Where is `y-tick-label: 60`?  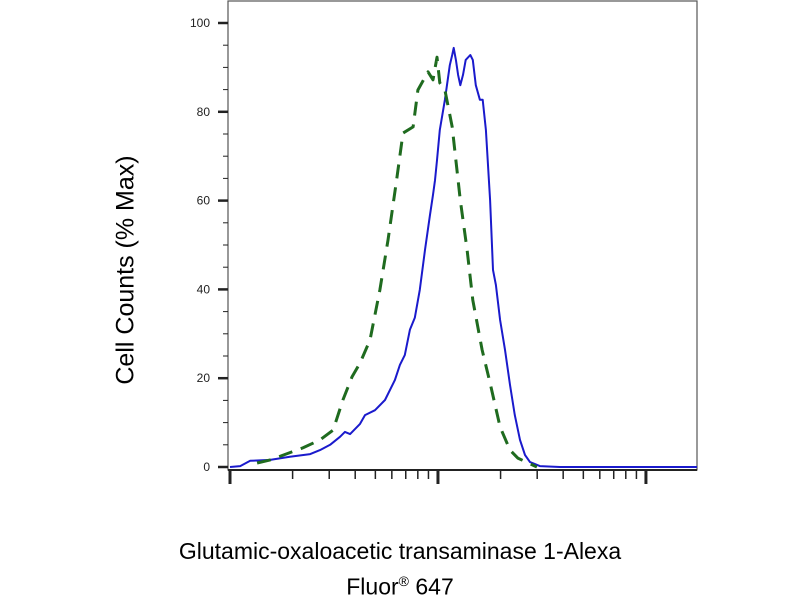 y-tick-label: 60 is located at coordinates (204, 201).